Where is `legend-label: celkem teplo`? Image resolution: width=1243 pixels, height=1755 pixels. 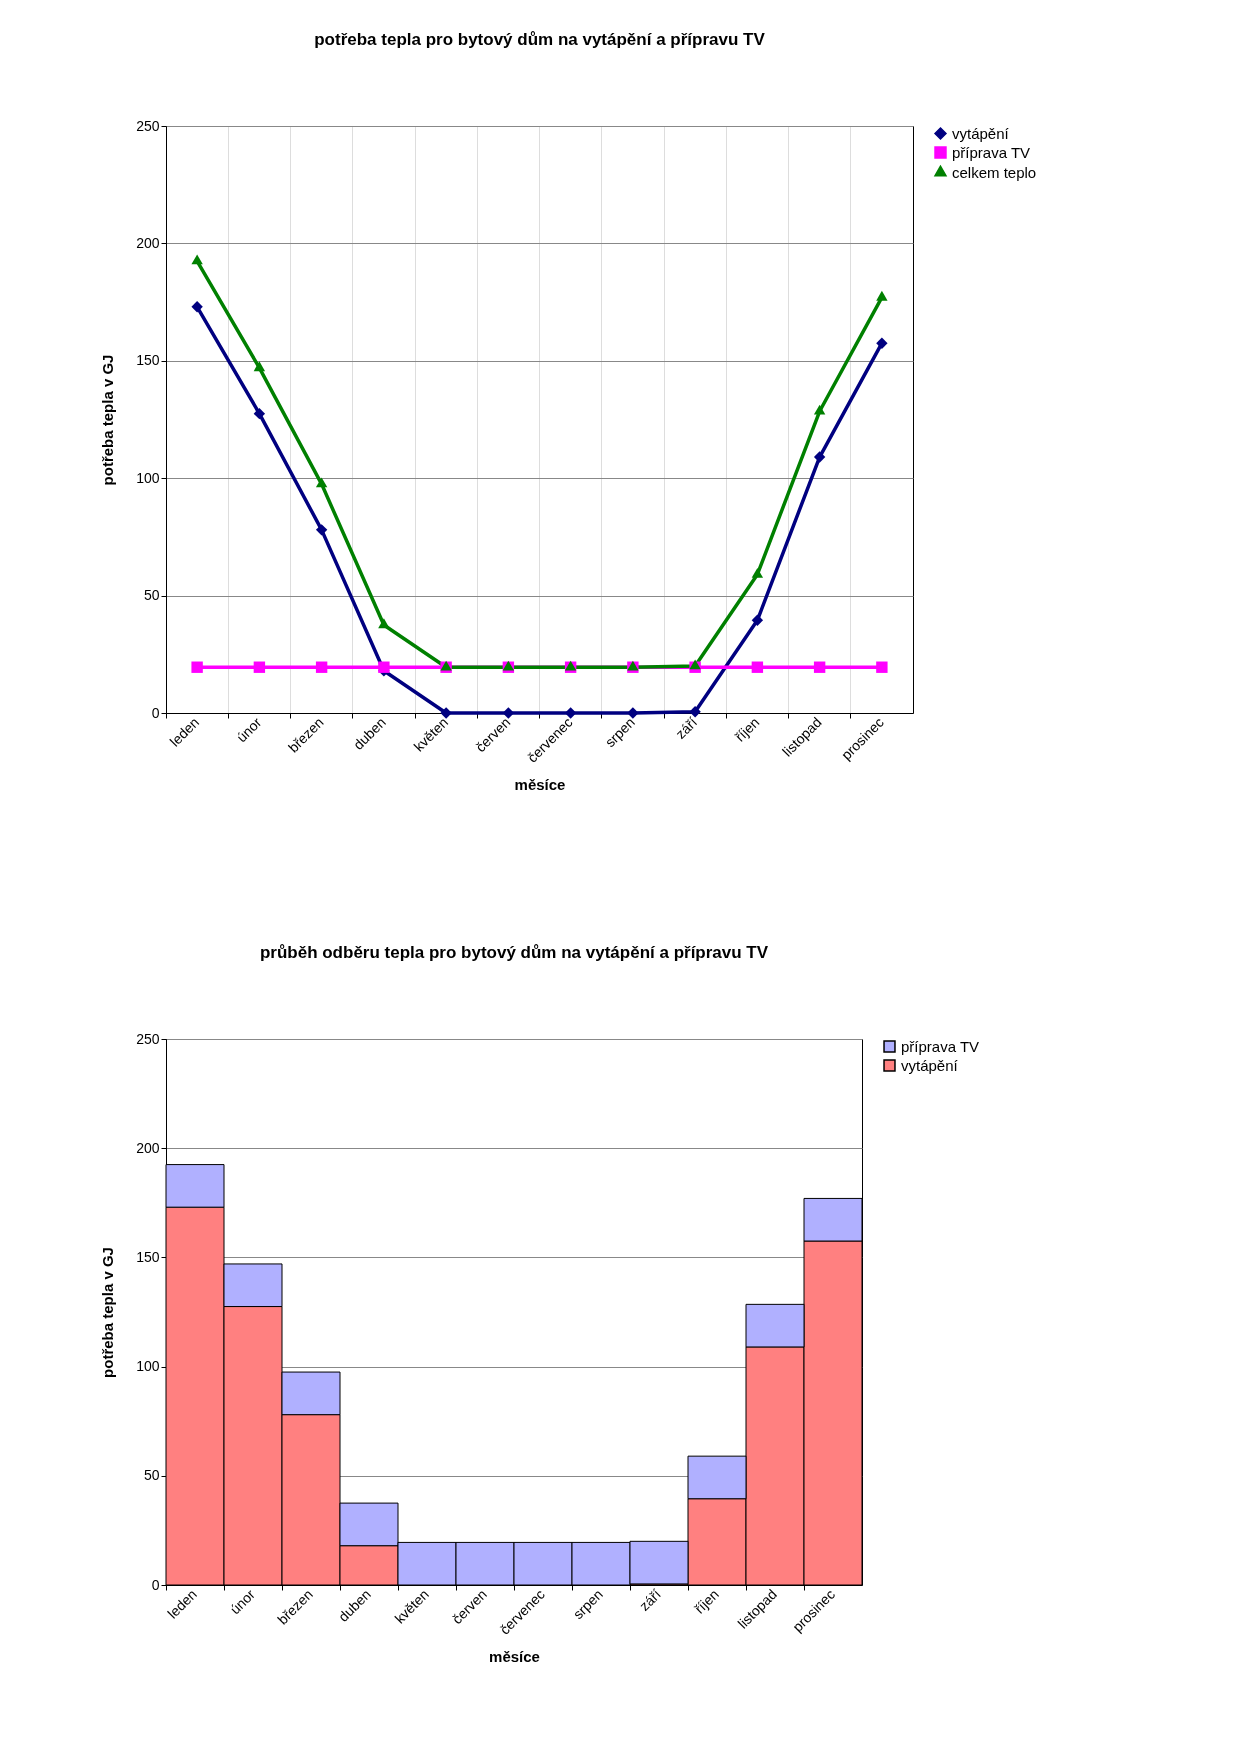
legend-label: celkem teplo is located at coordinates (994, 172).